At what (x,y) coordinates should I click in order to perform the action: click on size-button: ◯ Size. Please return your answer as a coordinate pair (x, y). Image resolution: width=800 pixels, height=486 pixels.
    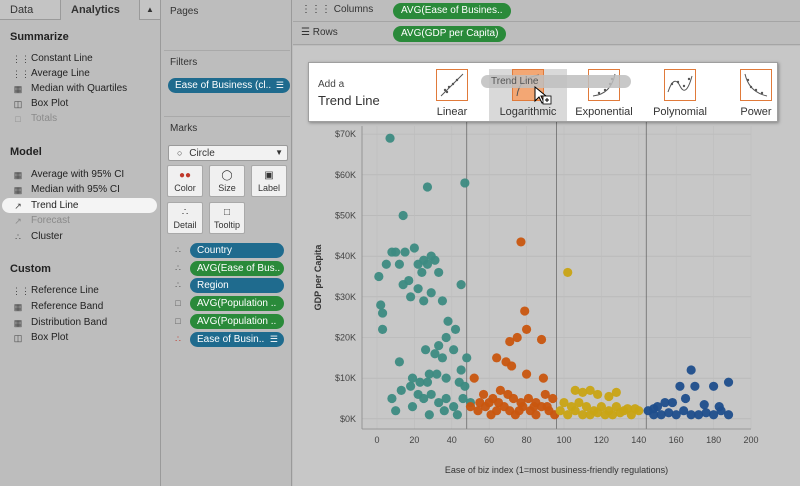
    Looking at the image, I should click on (227, 181).